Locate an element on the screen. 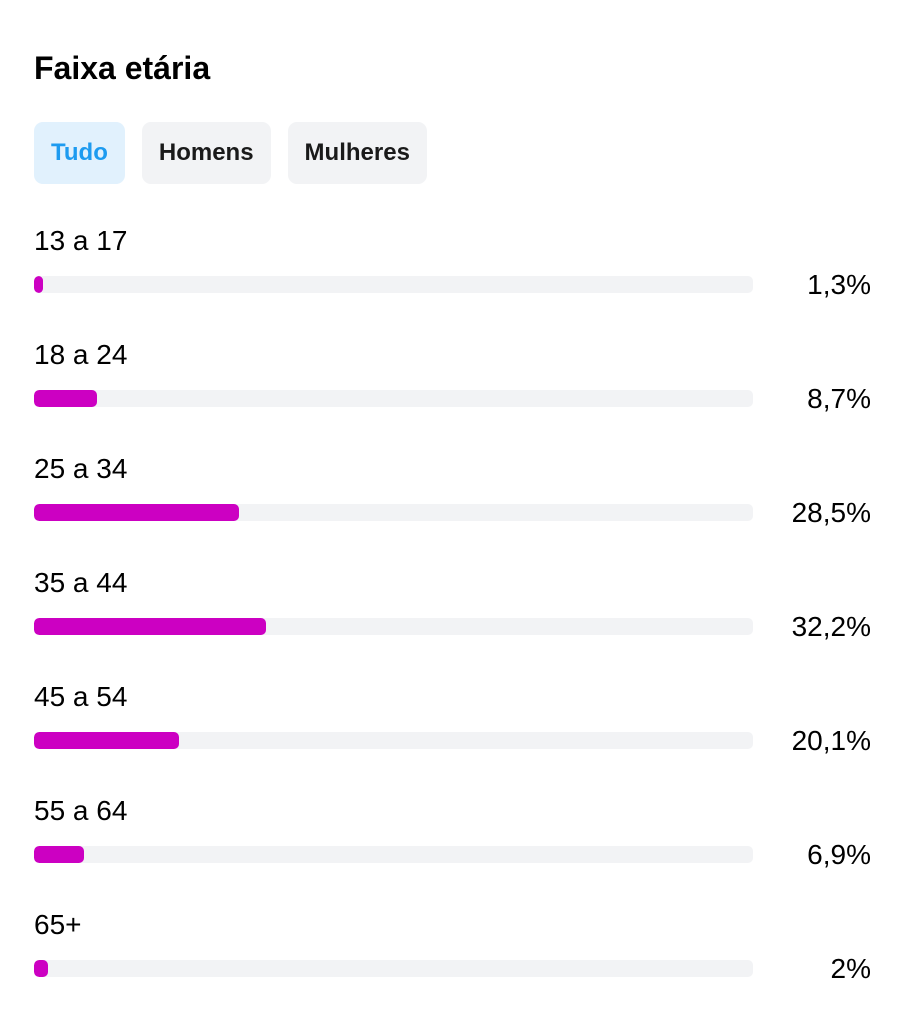 This screenshot has height=1024, width=907. percentage-value: 28,5% is located at coordinates (831, 512).